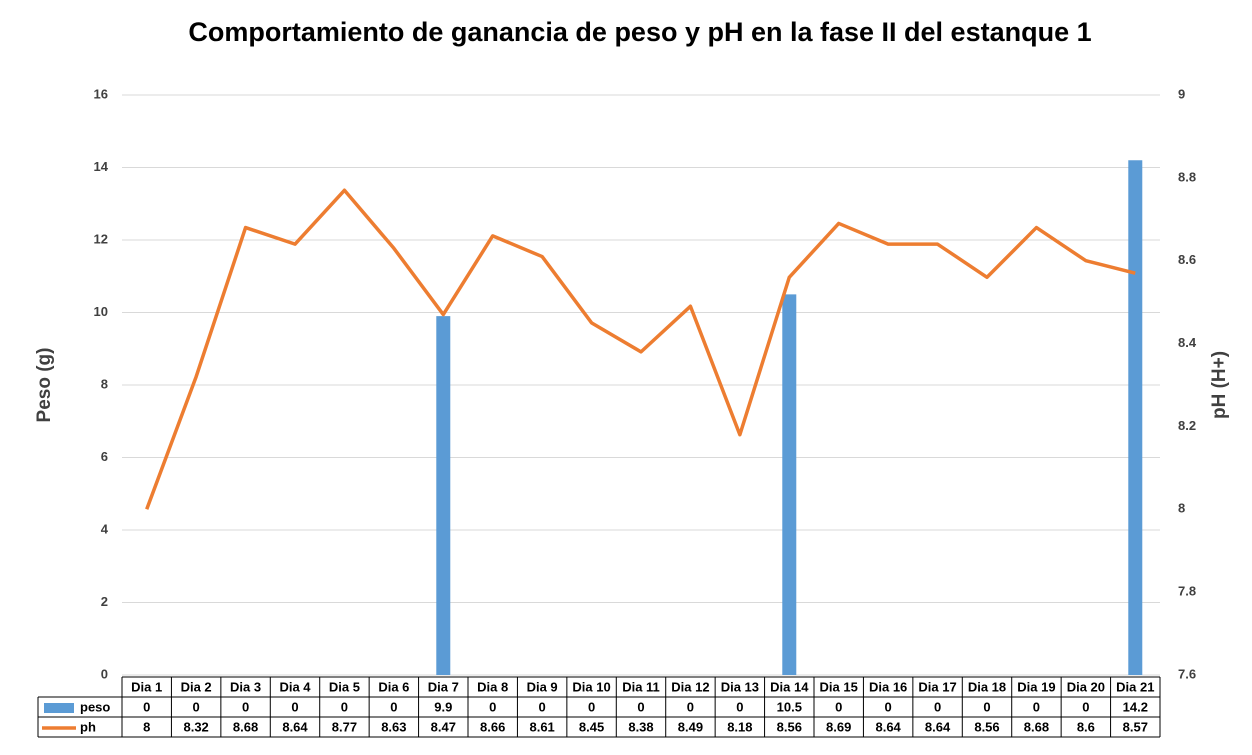  What do you see at coordinates (393, 686) in the screenshot?
I see `x-tick-label: Dia 6` at bounding box center [393, 686].